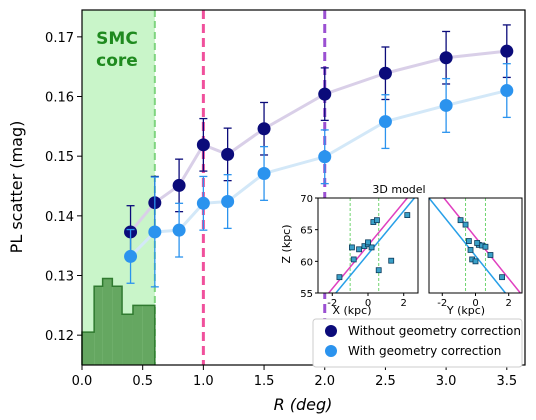 This screenshot has height=420, width=536. I want to click on inset-3d-model: -2 0 2 70 65 60 55 -2 0 2, so click(411, 251).